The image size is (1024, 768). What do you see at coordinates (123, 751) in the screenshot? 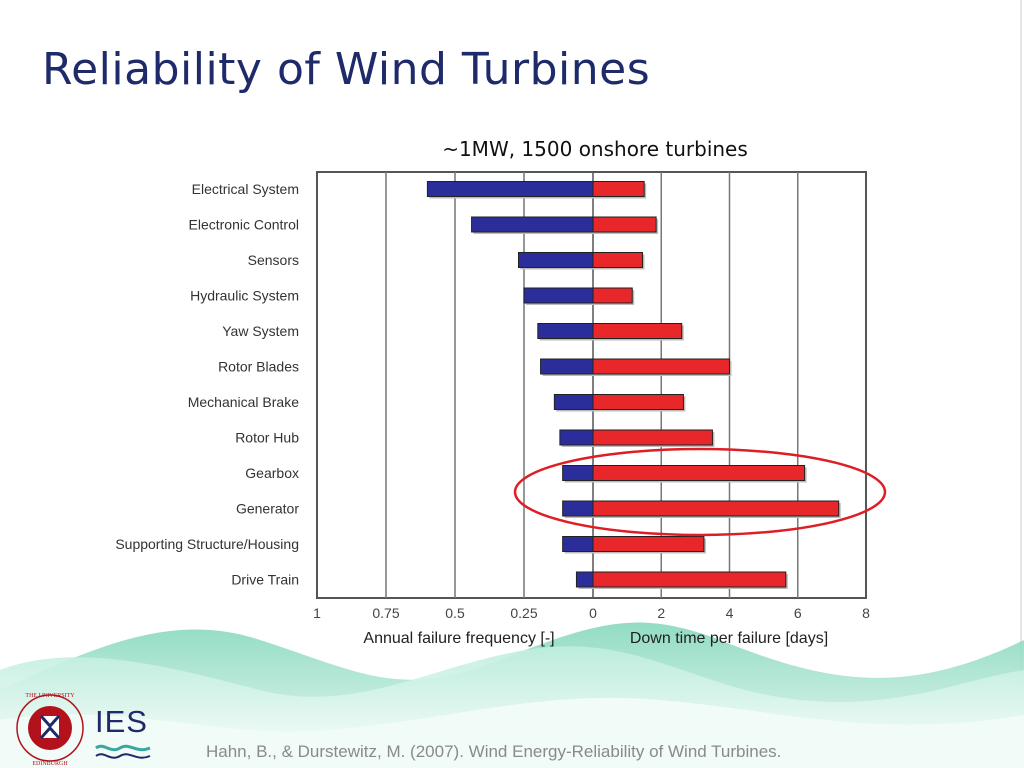
I see `ies-wave-icon` at bounding box center [123, 751].